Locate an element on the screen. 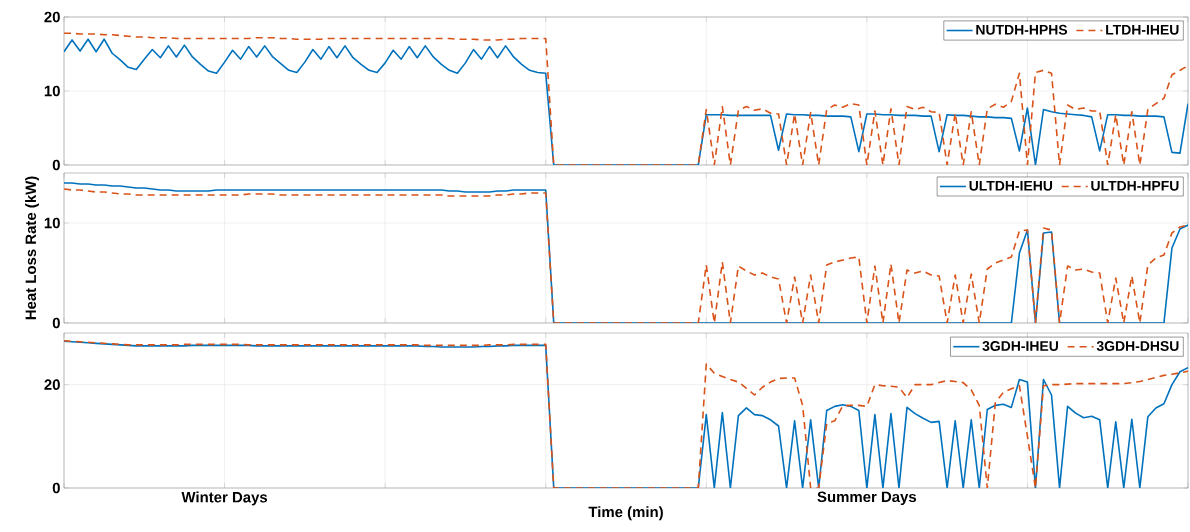 The image size is (1190, 532). legend-label: LTDH-IHEU is located at coordinates (1142, 29).